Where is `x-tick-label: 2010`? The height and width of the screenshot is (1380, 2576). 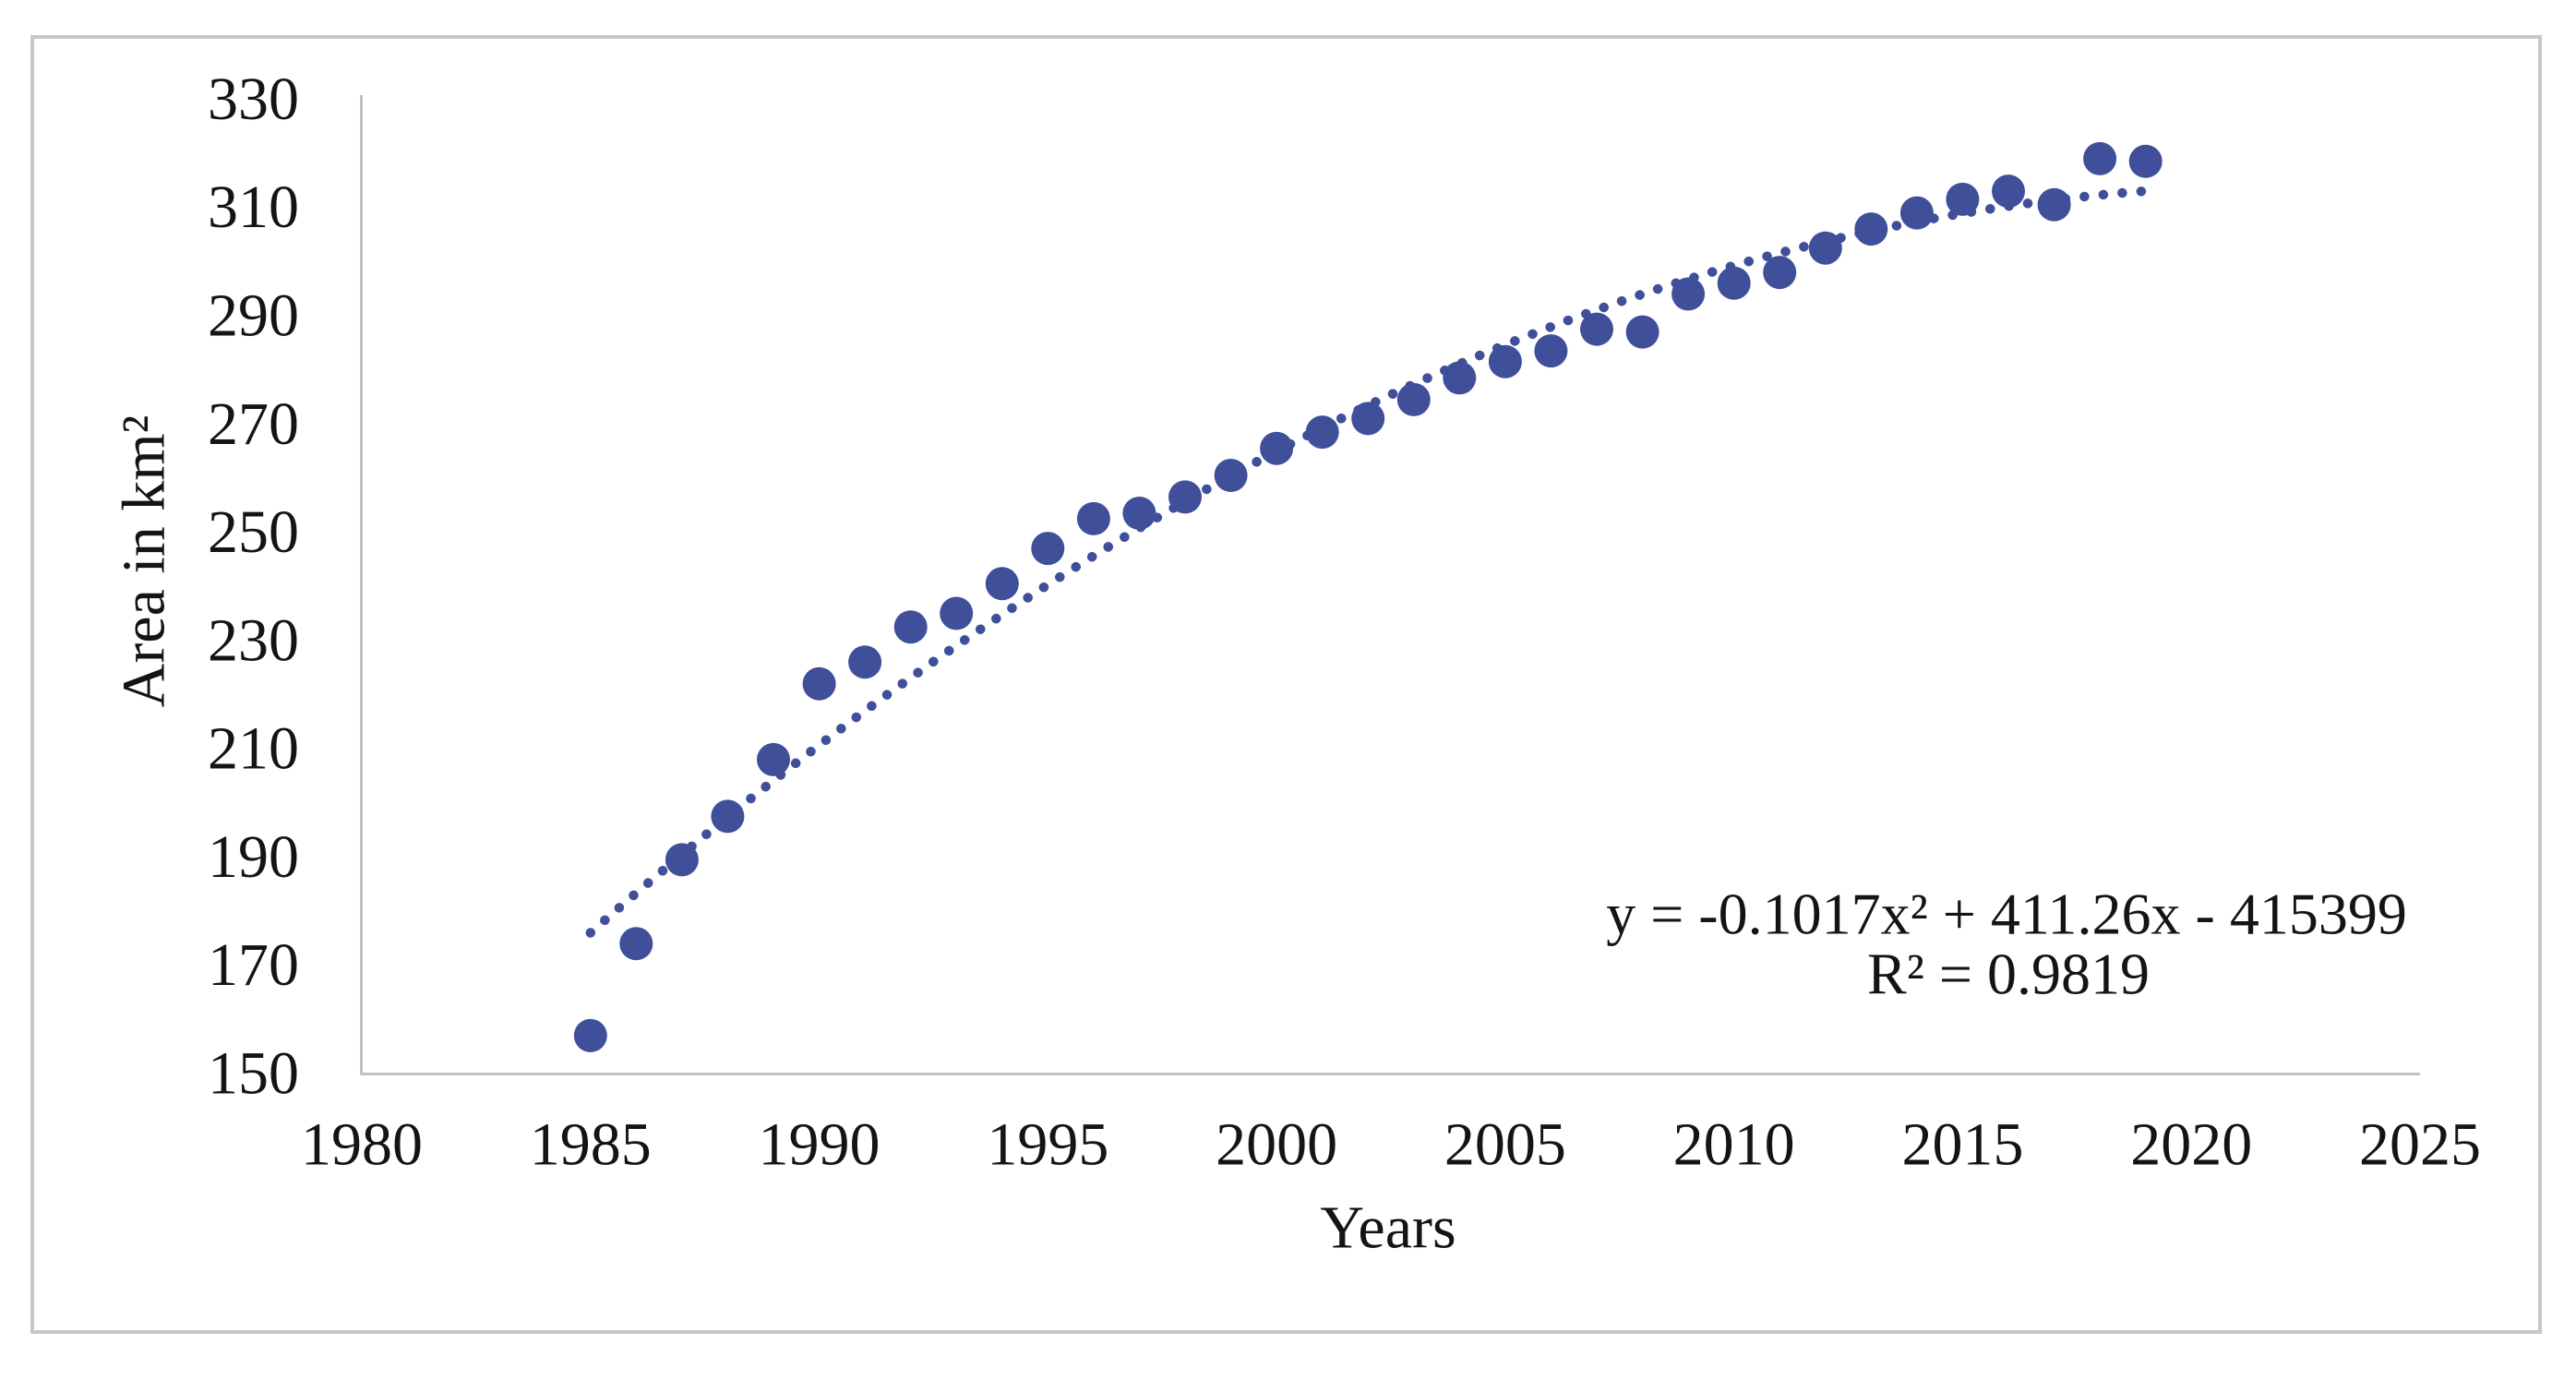
x-tick-label: 2010 is located at coordinates (1734, 1145).